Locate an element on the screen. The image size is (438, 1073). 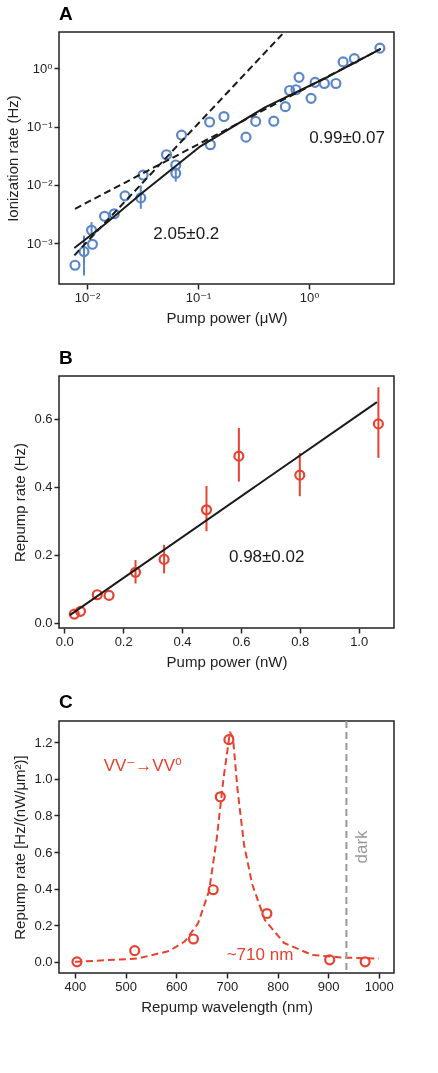
x-tick-label: 0.6 is located at coordinates (241, 641).